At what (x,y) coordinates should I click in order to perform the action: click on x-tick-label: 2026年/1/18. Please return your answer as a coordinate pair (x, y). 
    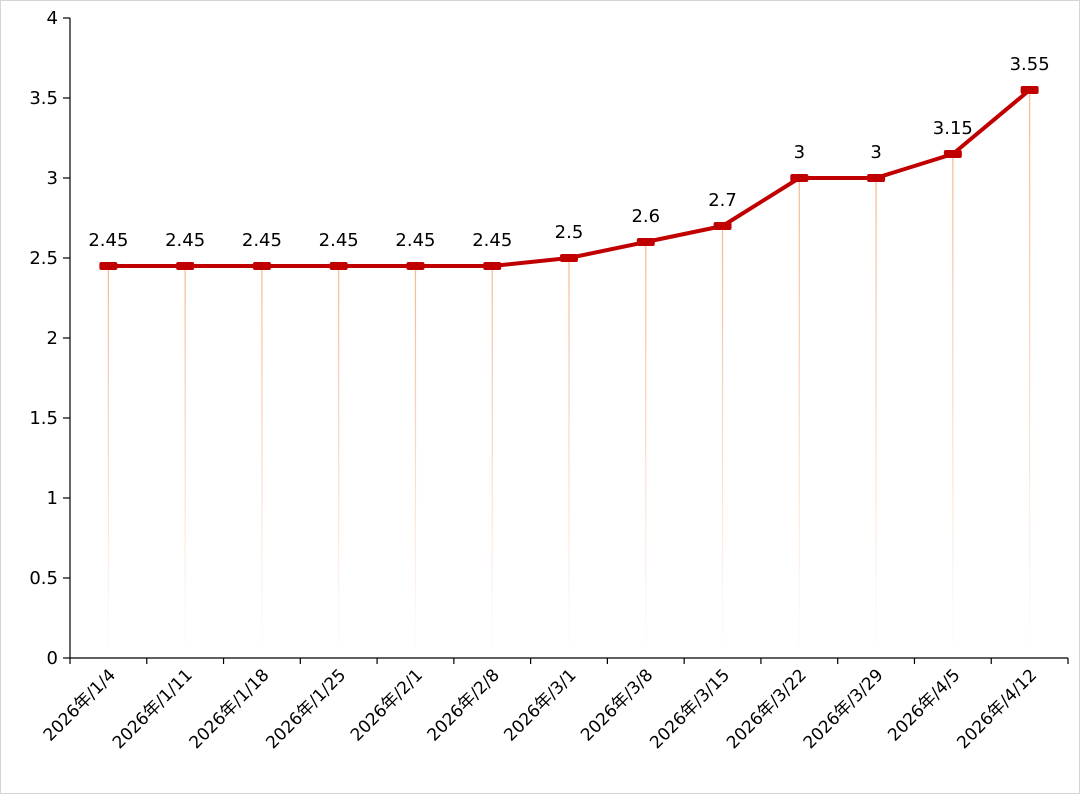
    Looking at the image, I should click on (230, 709).